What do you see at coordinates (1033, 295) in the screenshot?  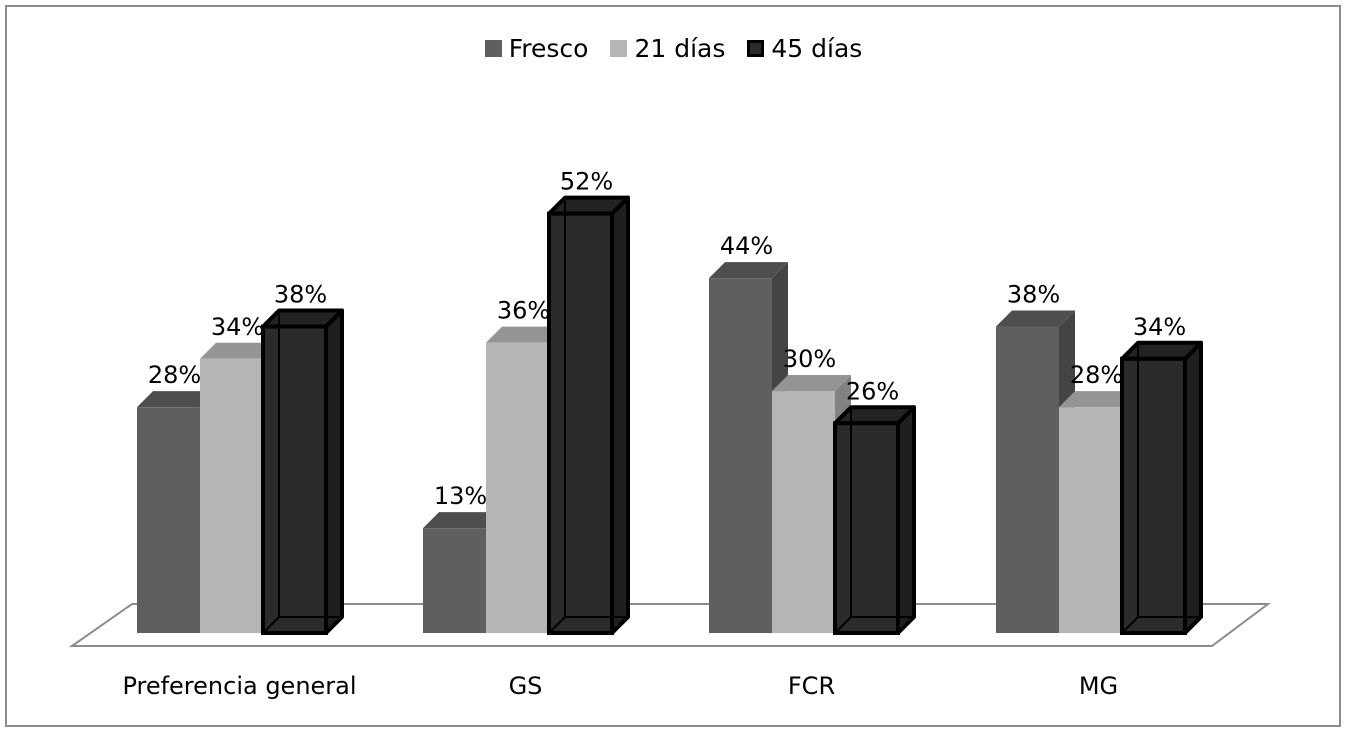 I see `data-label-fresco-mg: 38%` at bounding box center [1033, 295].